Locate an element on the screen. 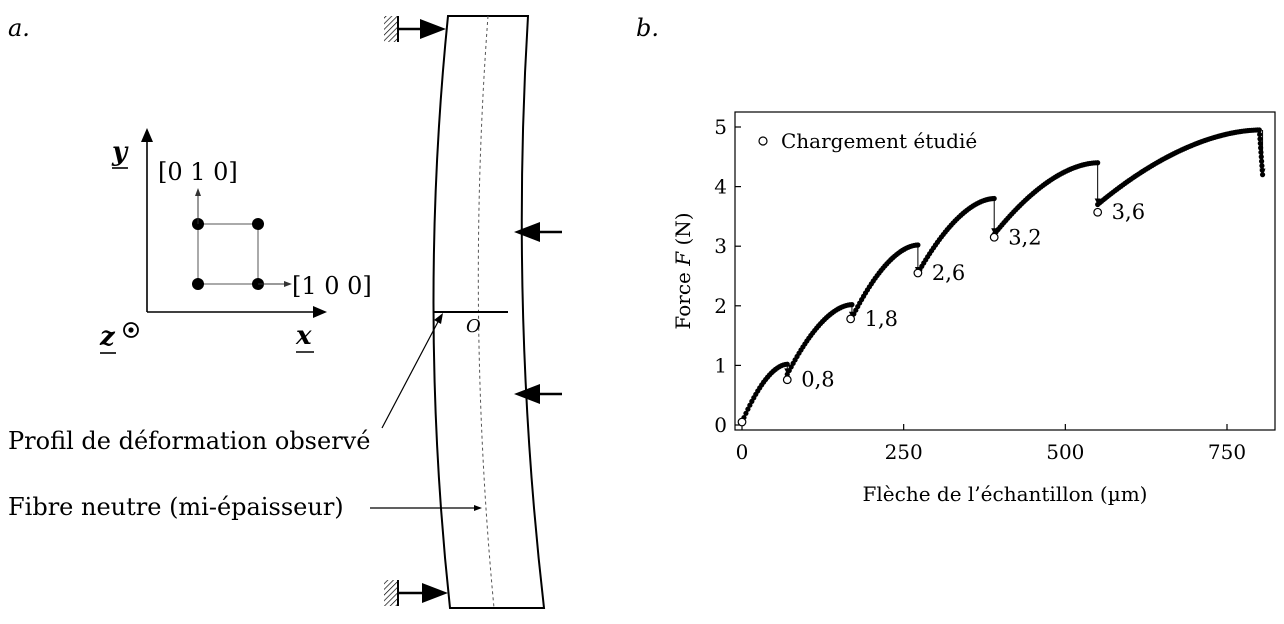 The height and width of the screenshot is (624, 1284). y-tick-label: 5 is located at coordinates (720, 127).